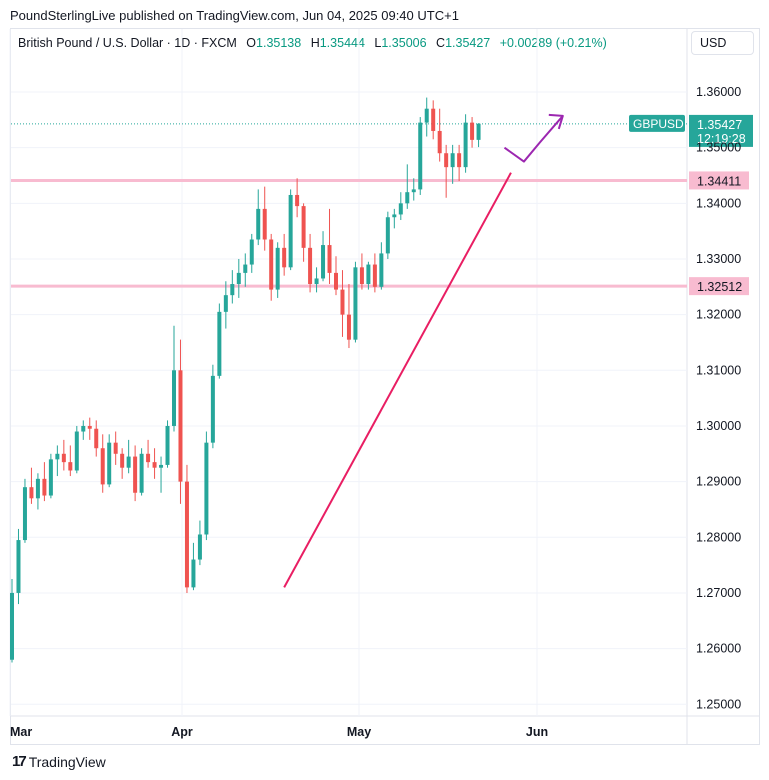 The height and width of the screenshot is (780, 769). I want to click on legend-open-value: 1.35138, so click(279, 43).